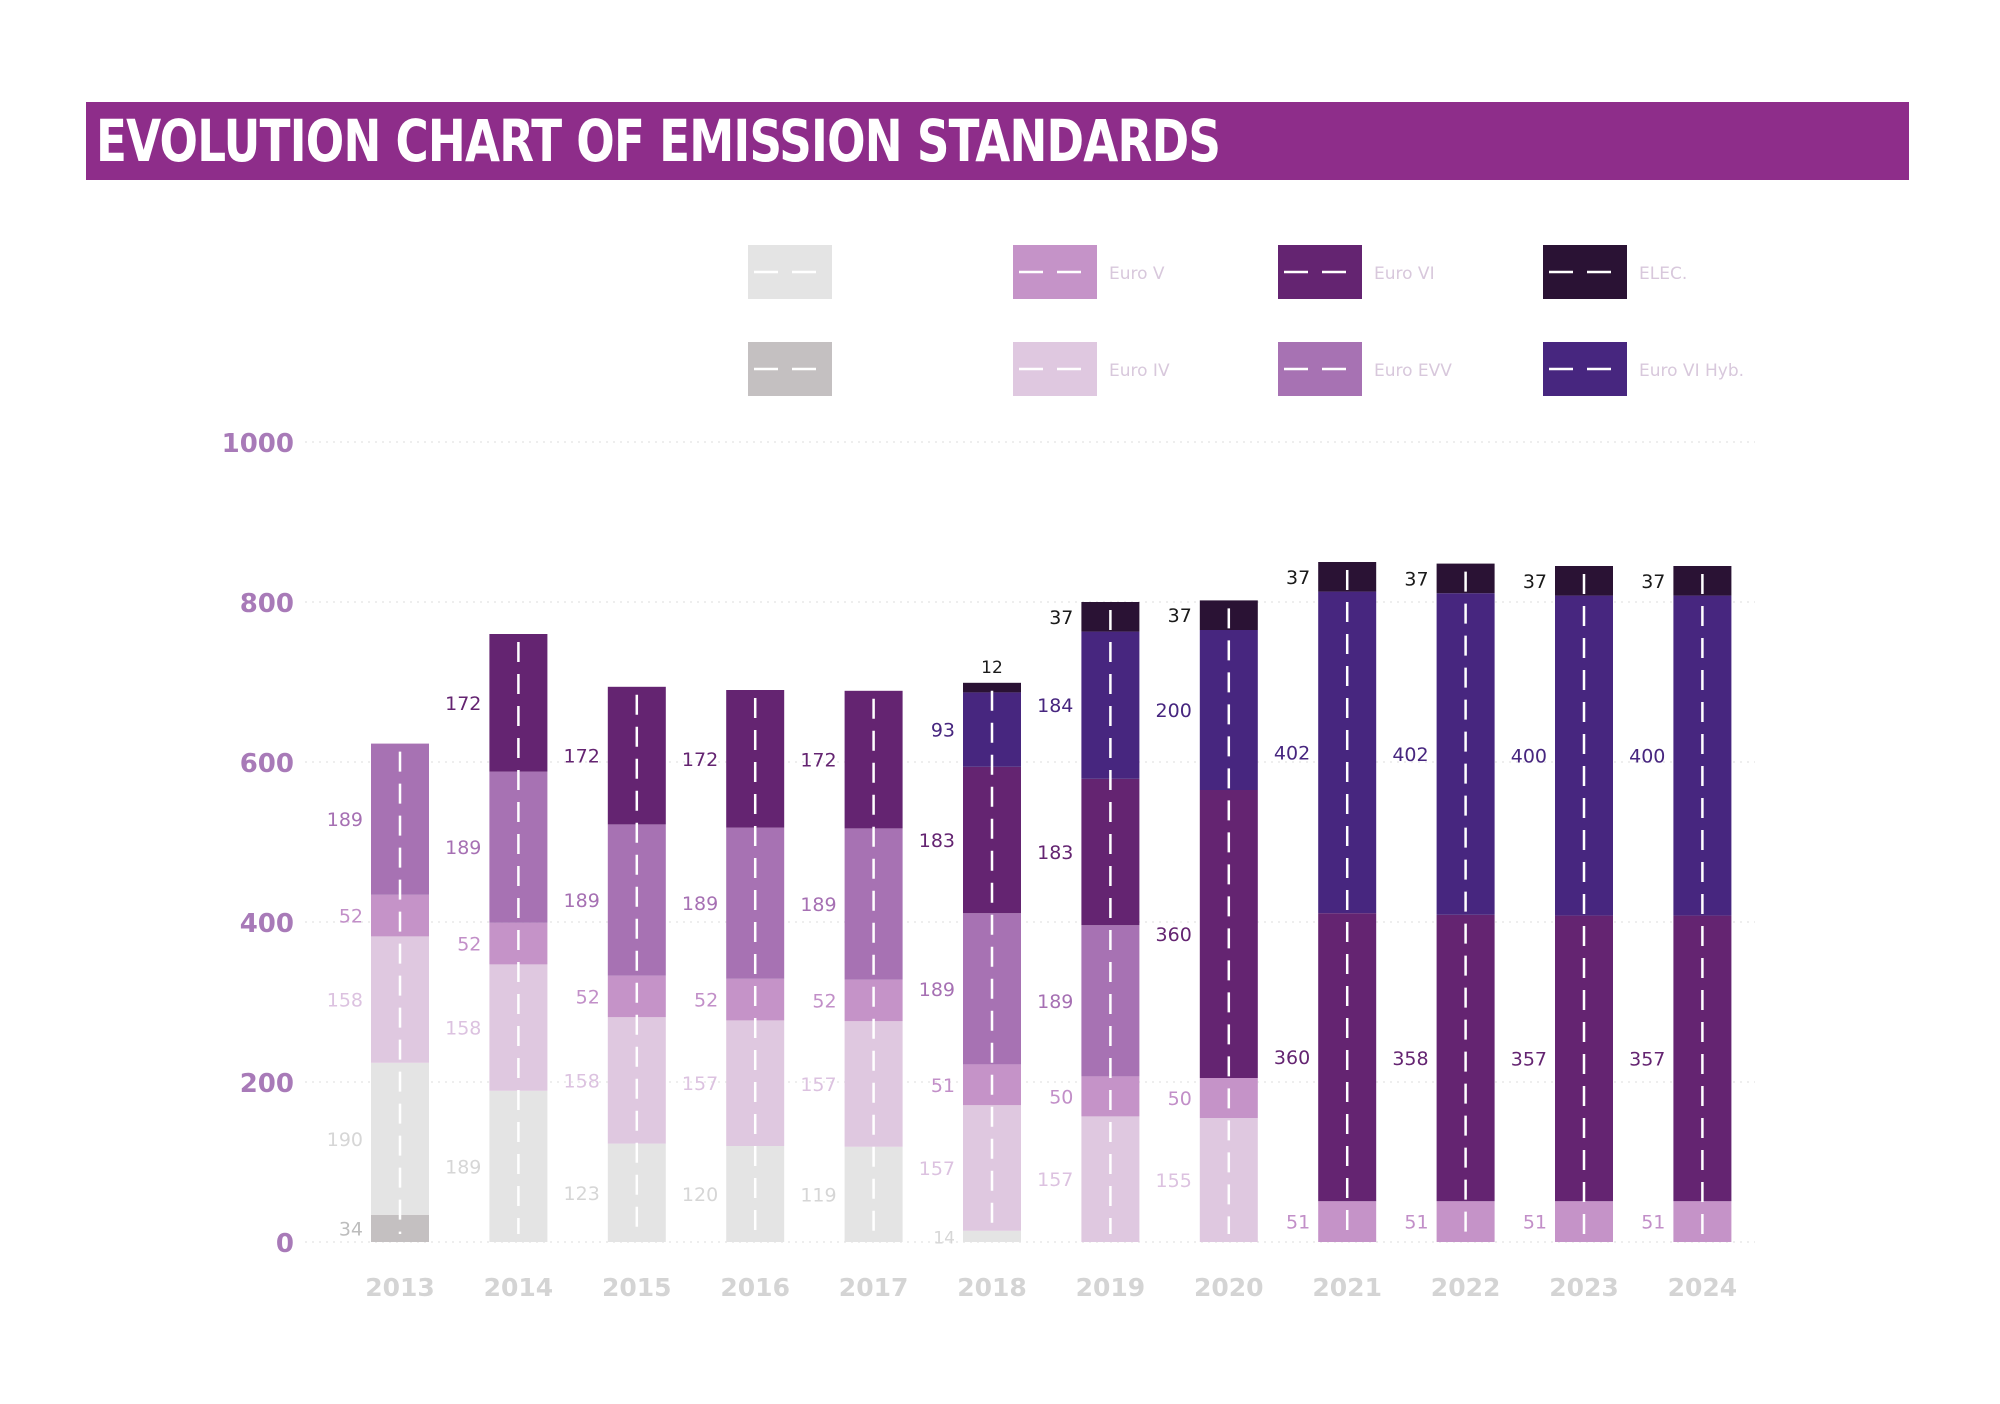 The width and height of the screenshot is (2000, 1404). I want to click on data-label: 190, so click(345, 1140).